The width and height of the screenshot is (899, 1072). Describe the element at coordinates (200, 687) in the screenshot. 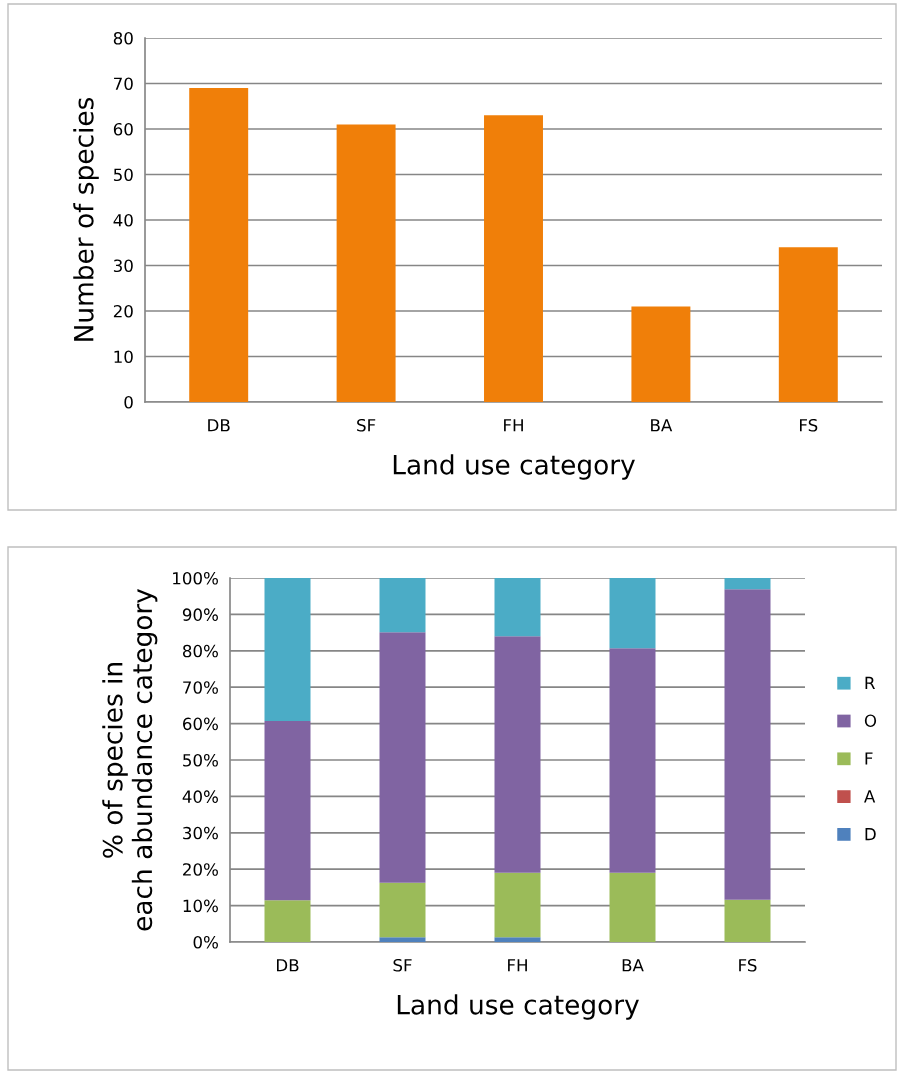

I see `y-tick-label: 70%` at that location.